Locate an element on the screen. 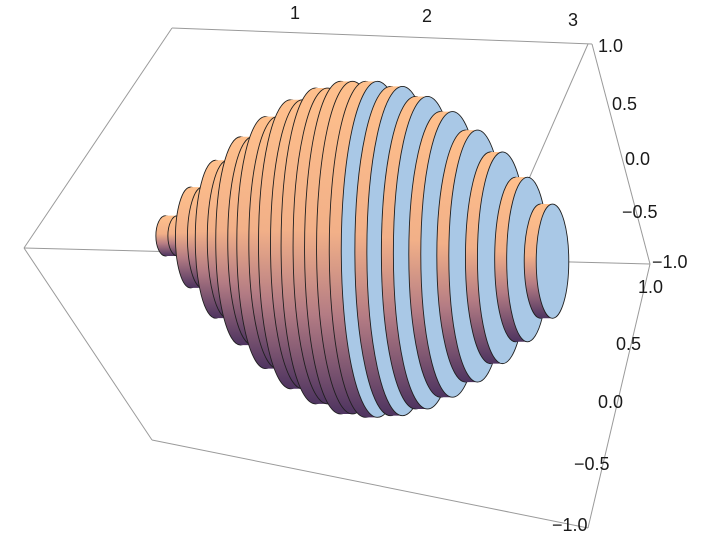 This screenshot has height=544, width=722. x-tick-label: 1 is located at coordinates (295, 13).